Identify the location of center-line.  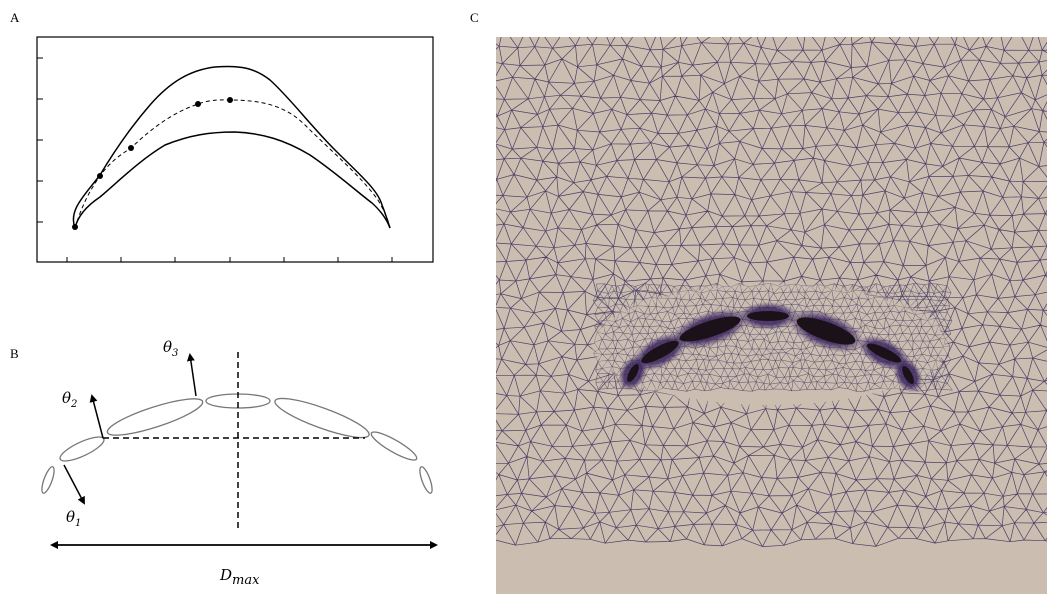
(232, 164).